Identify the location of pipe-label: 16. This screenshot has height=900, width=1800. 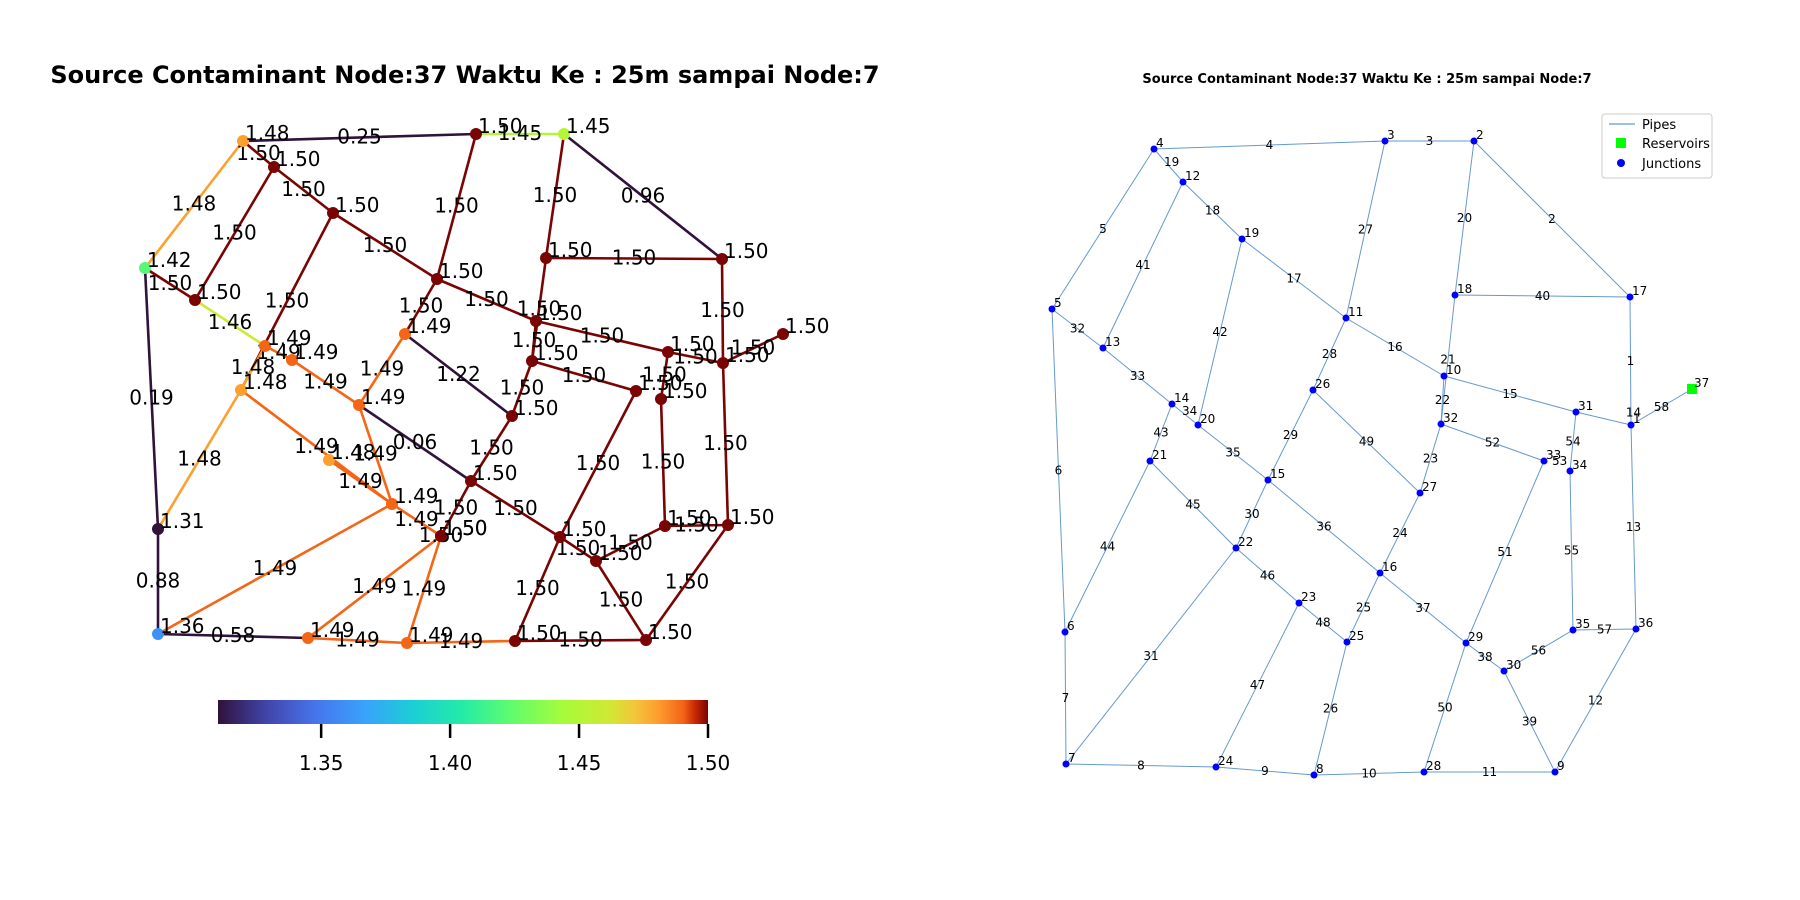
(1394, 347).